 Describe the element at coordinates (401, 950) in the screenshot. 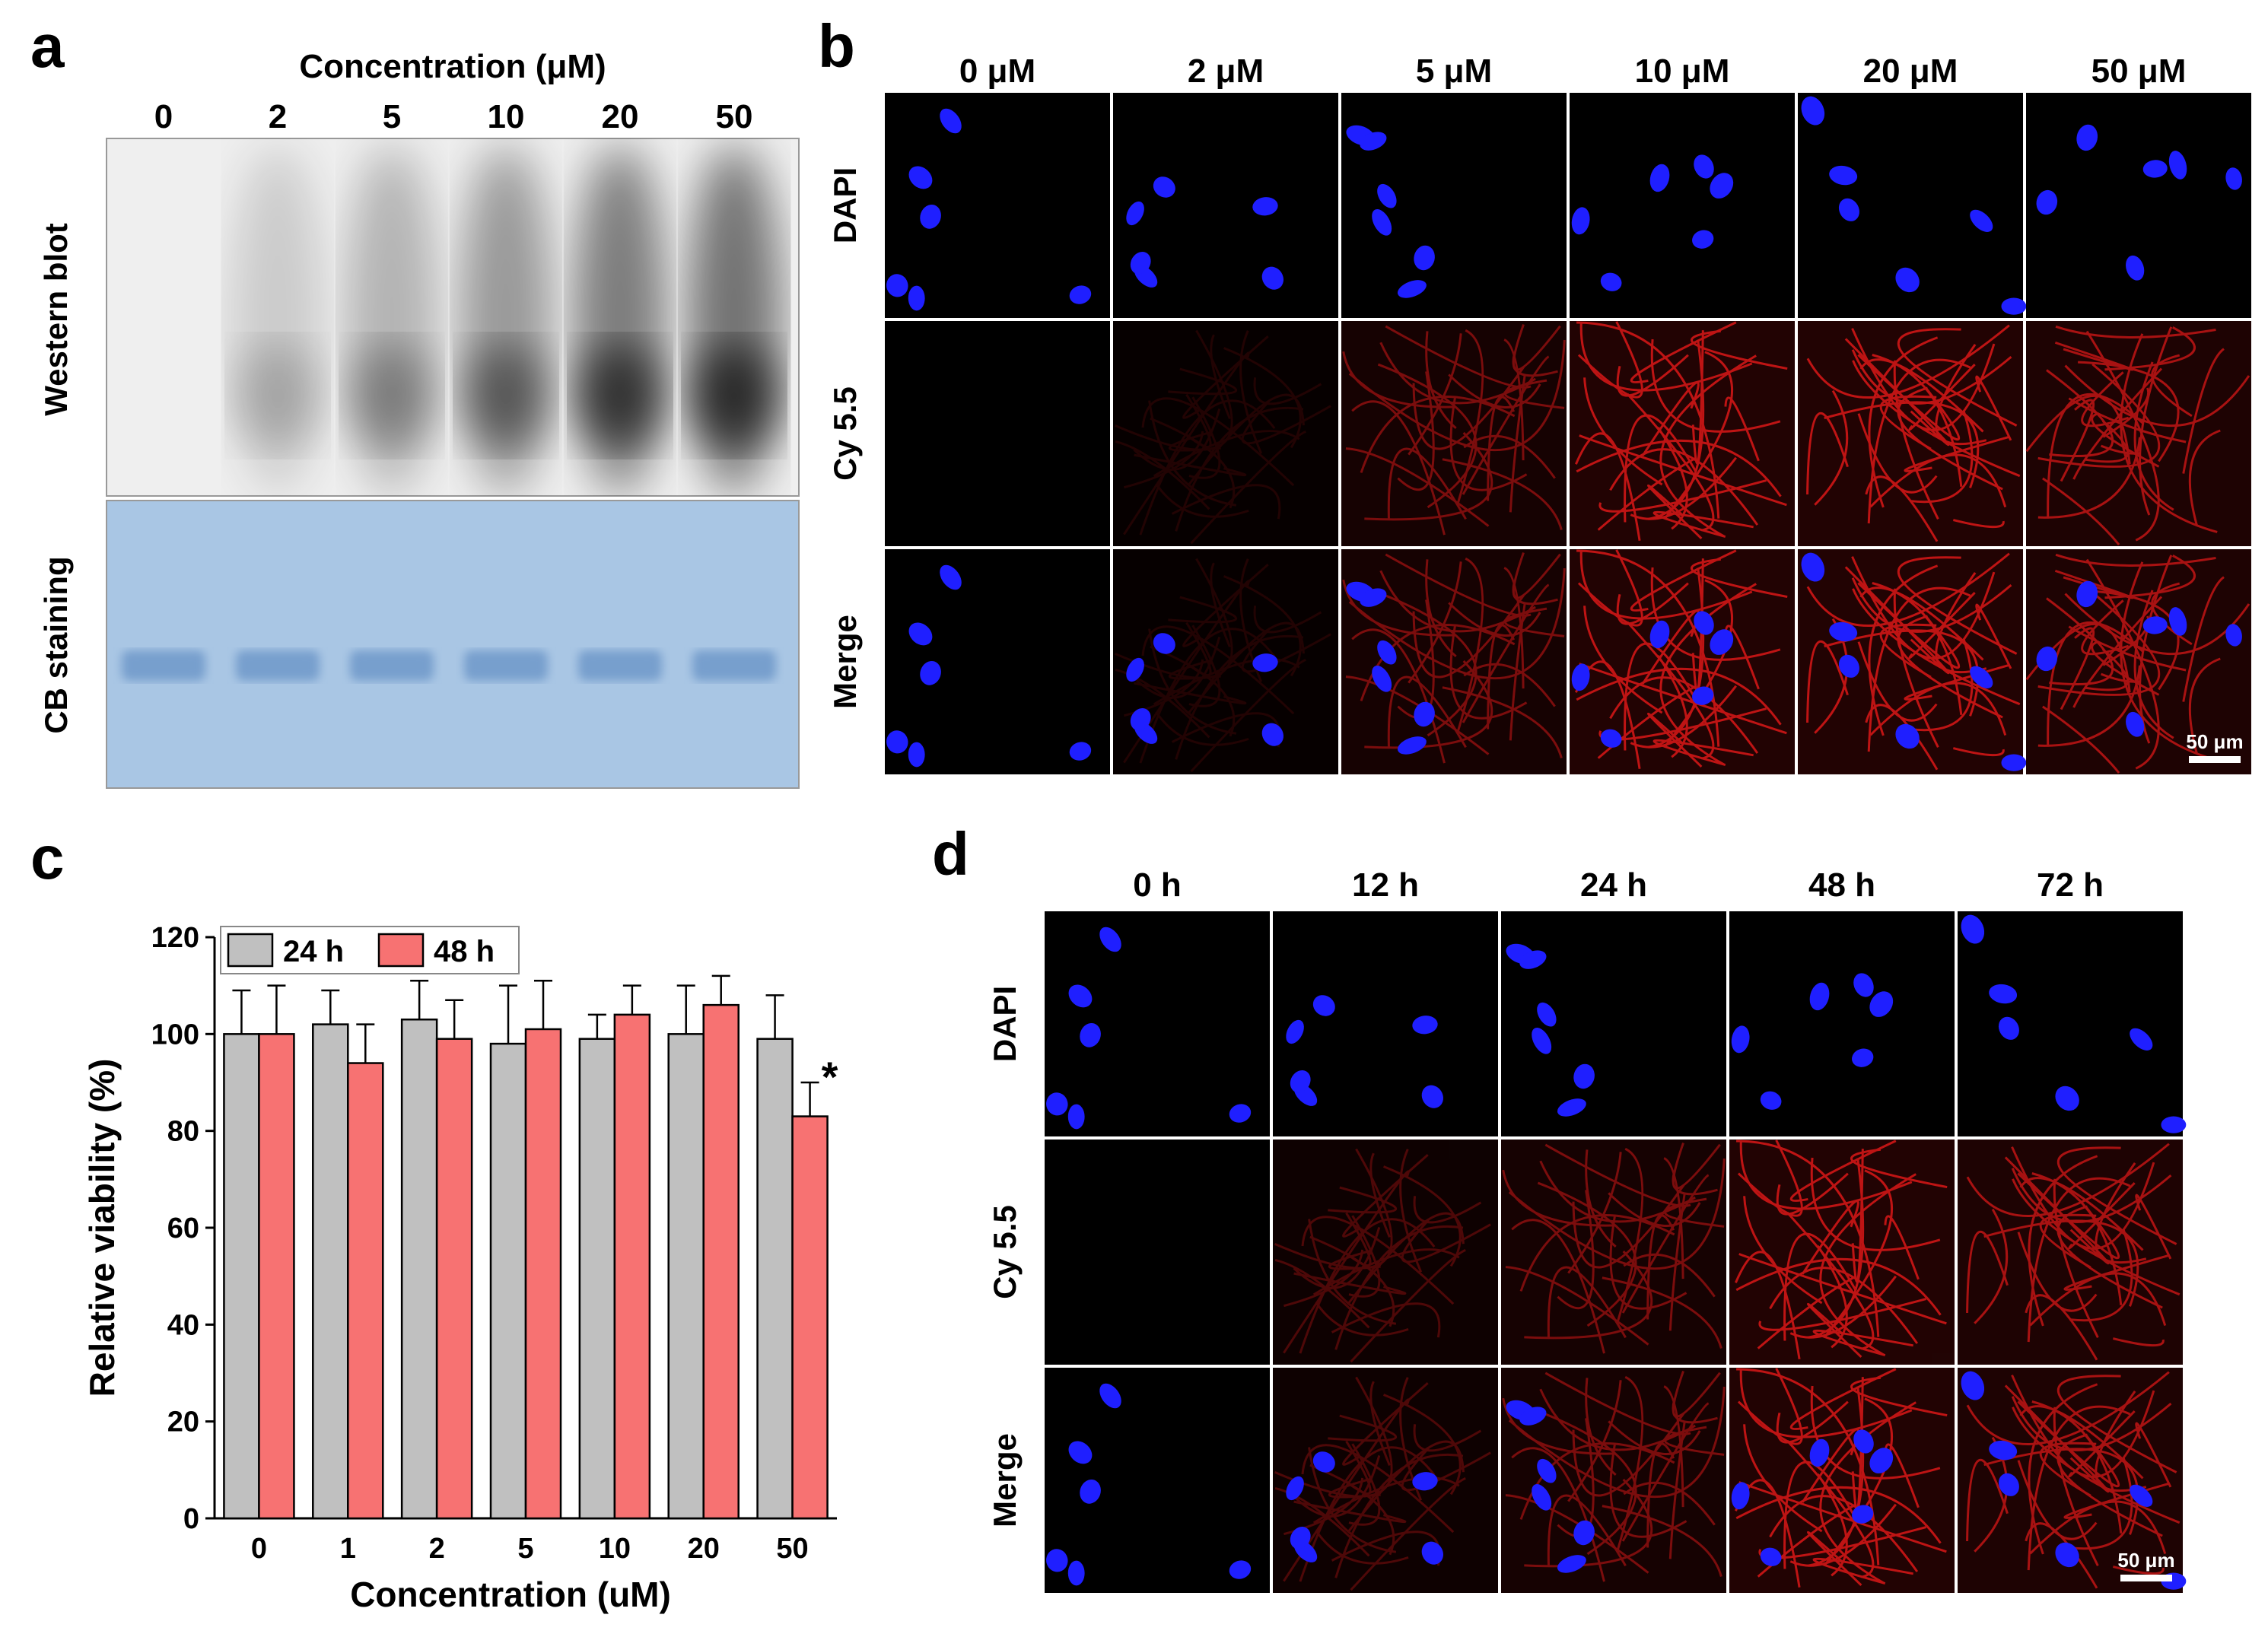

I see `legend-swatch` at that location.